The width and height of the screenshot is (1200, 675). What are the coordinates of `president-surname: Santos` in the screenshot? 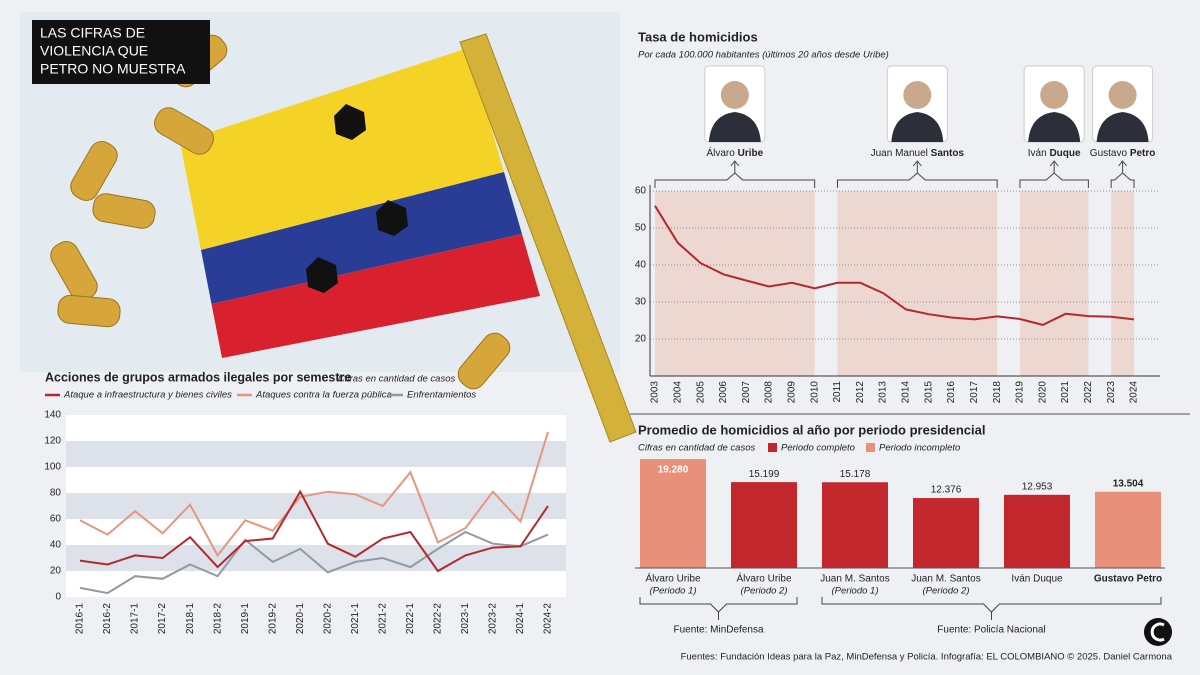 It's located at (948, 153).